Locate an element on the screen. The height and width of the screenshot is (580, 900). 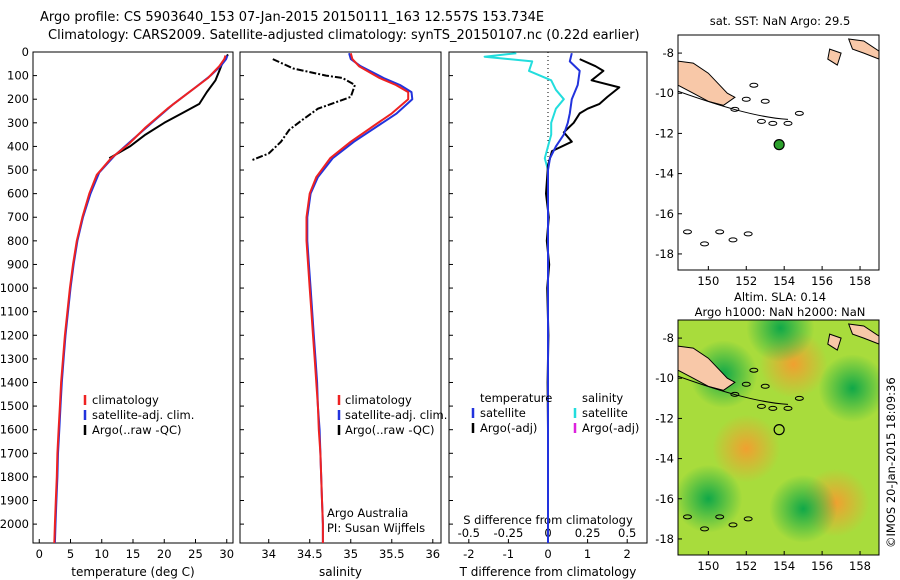
y-tick-label: 1800 is located at coordinates (14, 477).